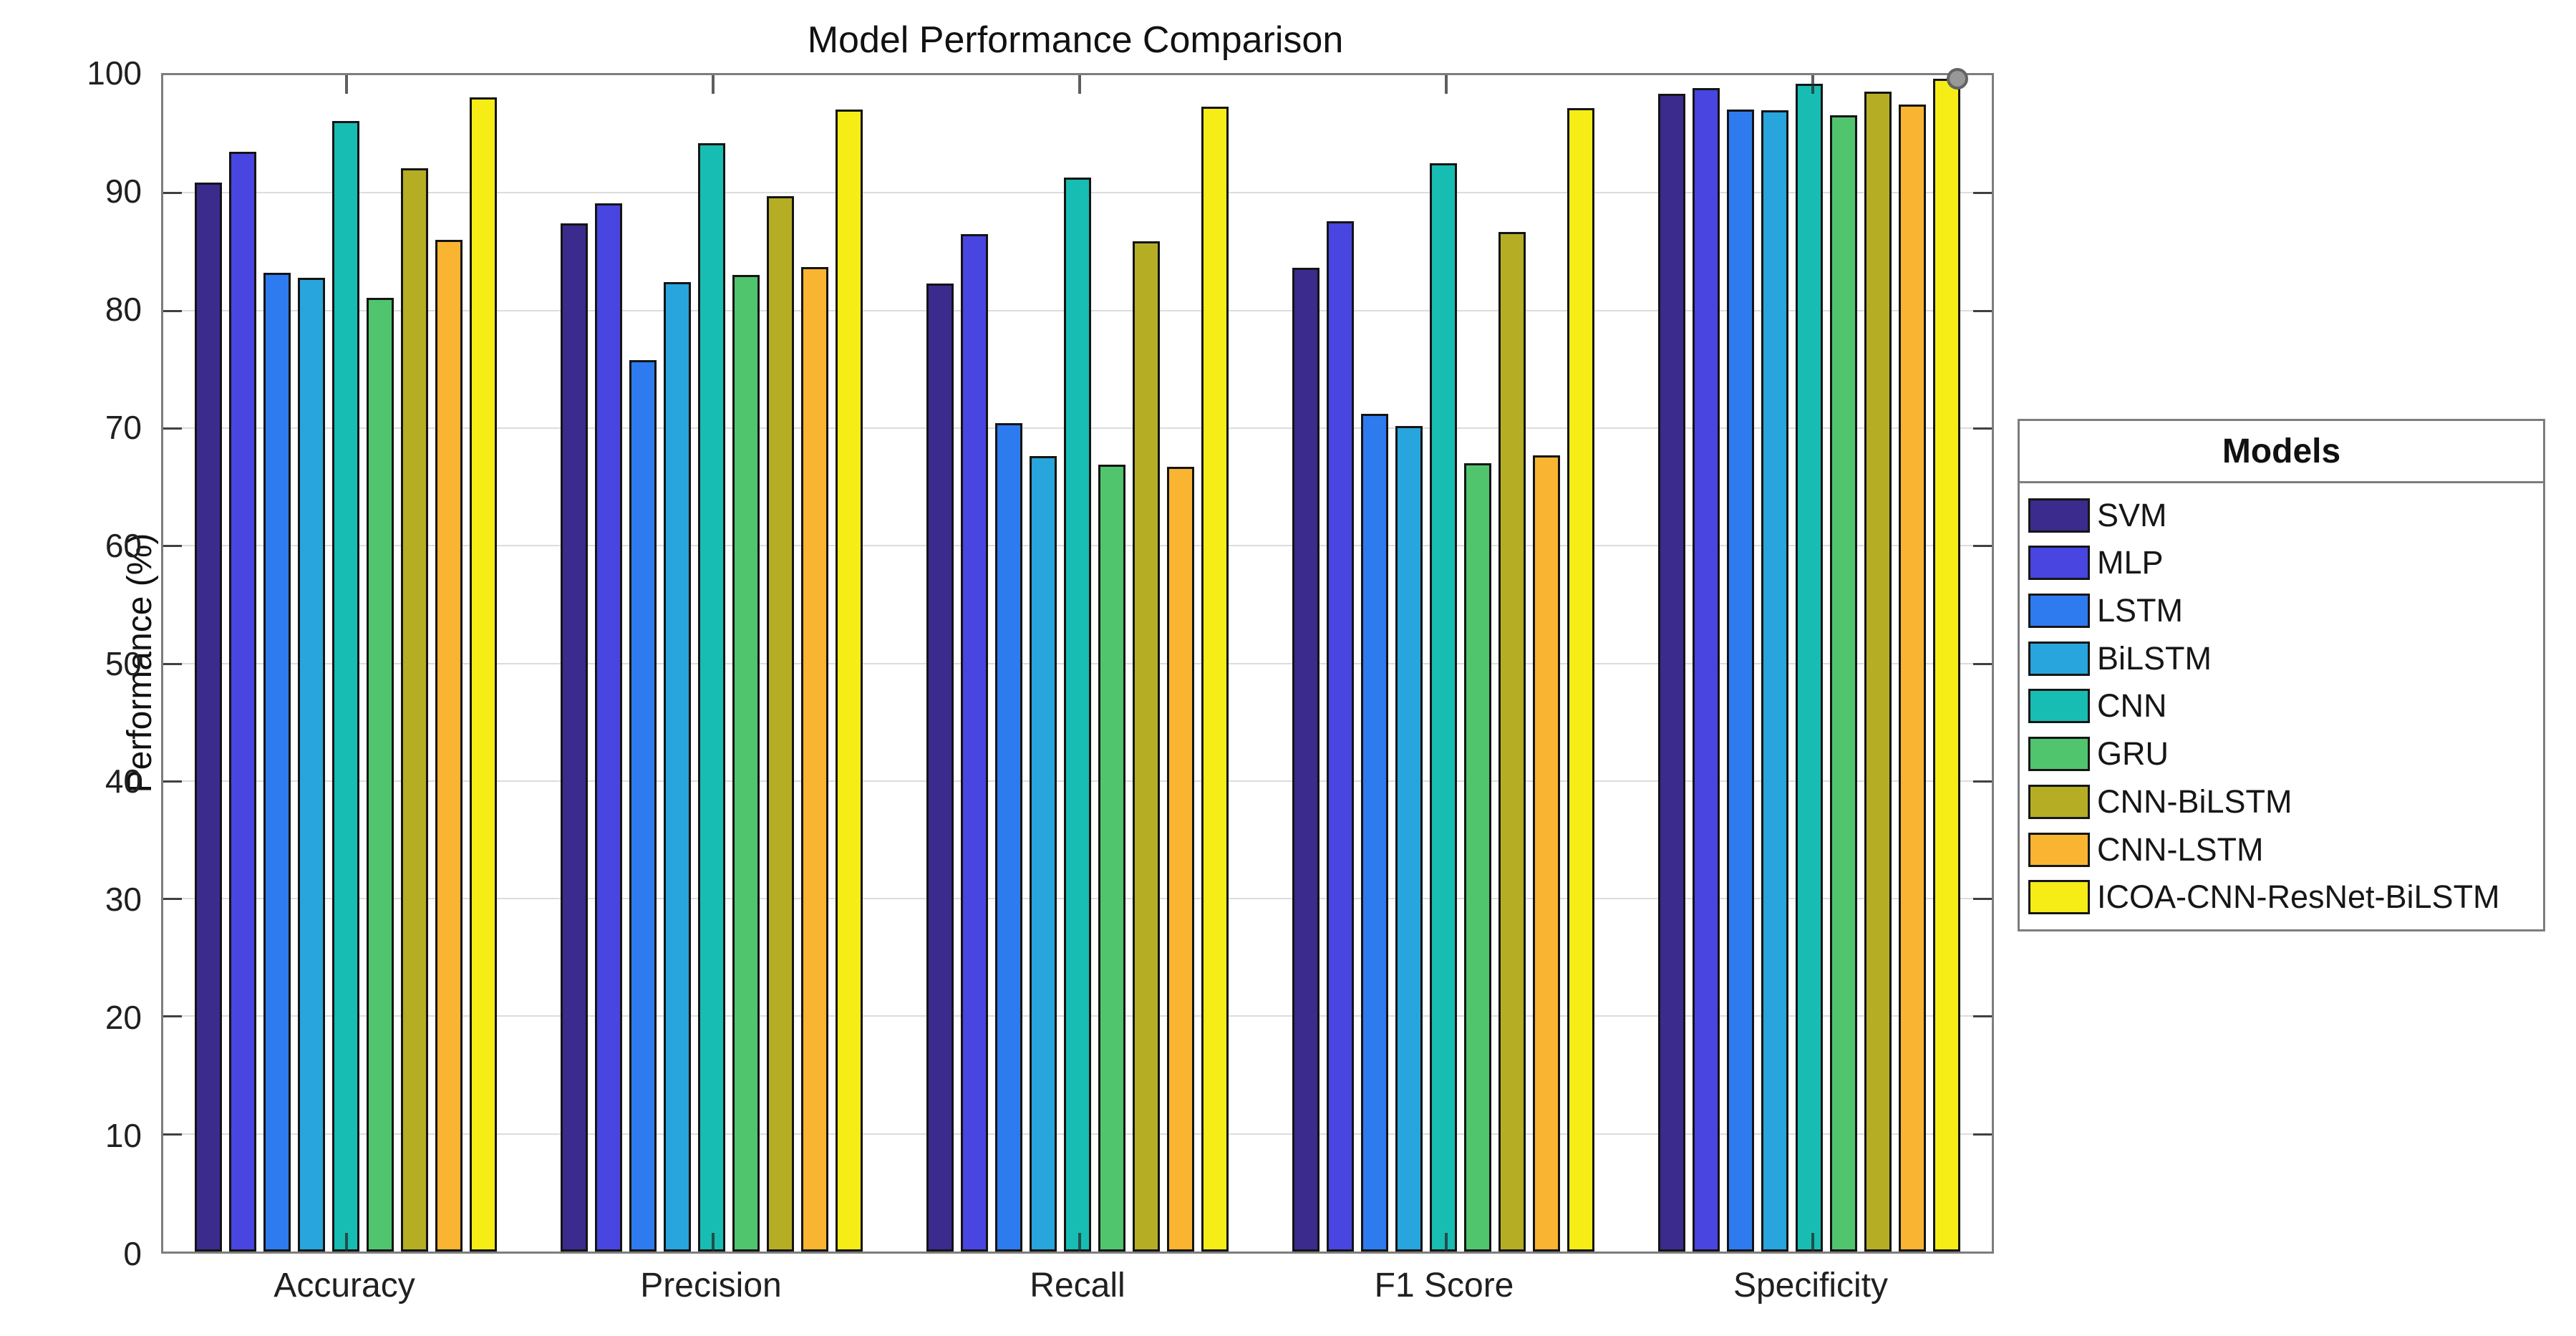  What do you see at coordinates (123, 545) in the screenshot?
I see `y-tick-label-60: 60` at bounding box center [123, 545].